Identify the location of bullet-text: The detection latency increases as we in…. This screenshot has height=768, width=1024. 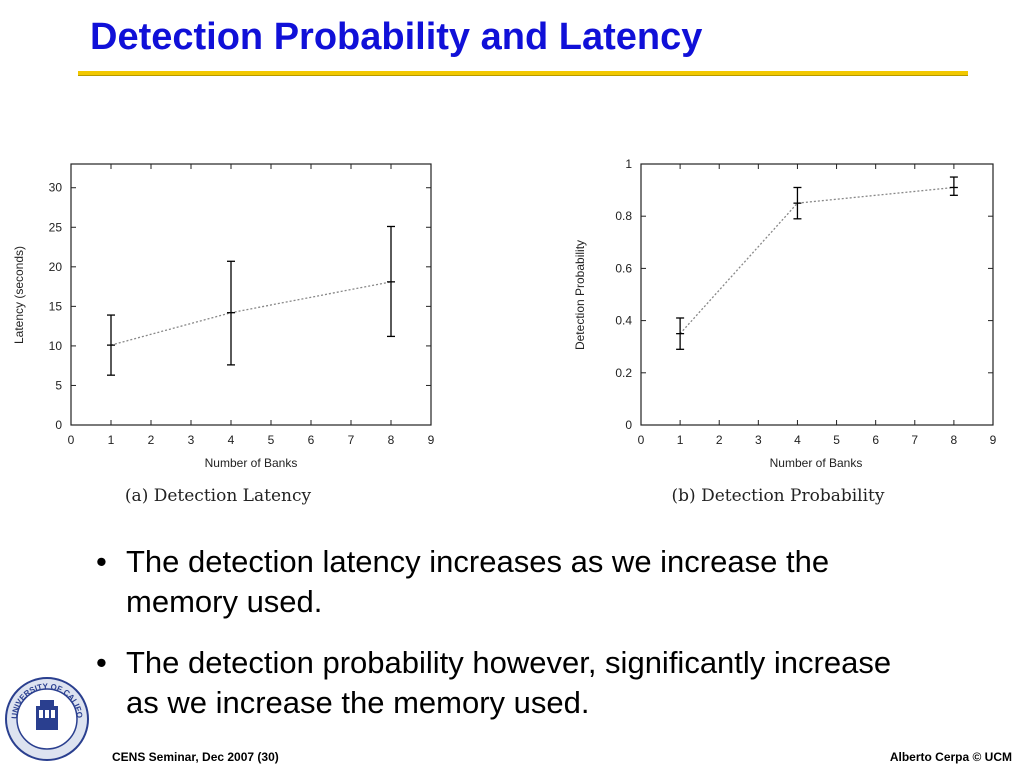
(478, 581).